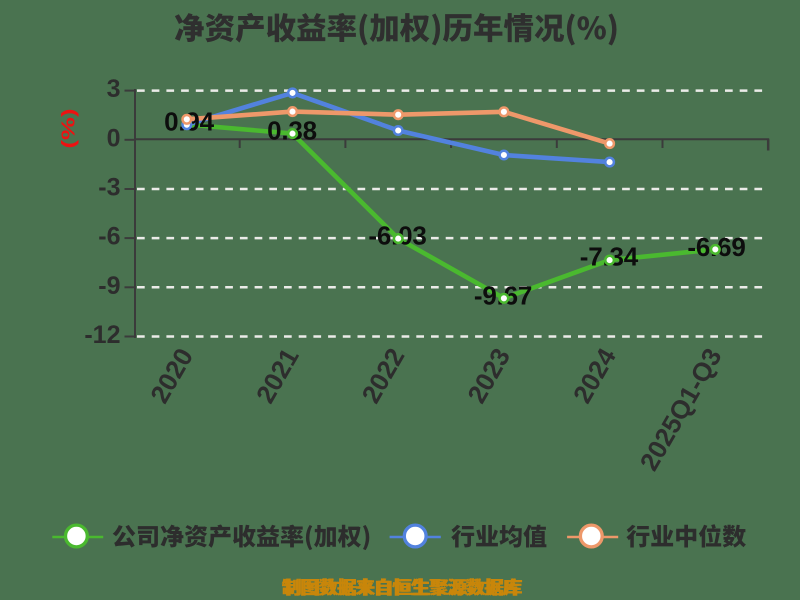  What do you see at coordinates (109, 188) in the screenshot?
I see `svg-text: -3` at bounding box center [109, 188].